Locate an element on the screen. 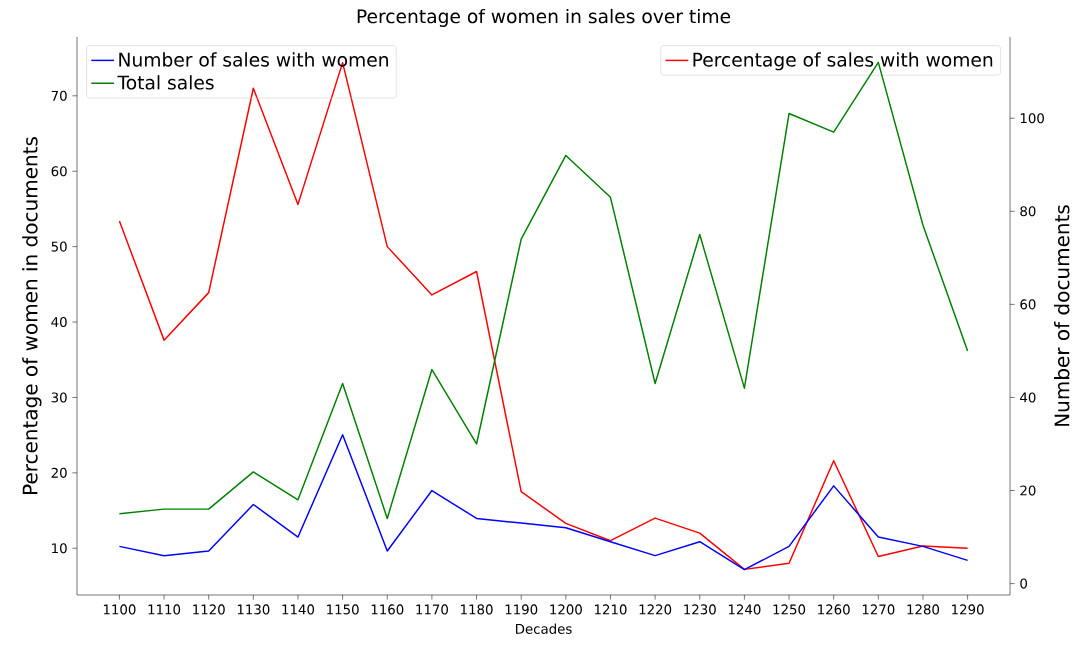 This screenshot has height=646, width=1087. legend-label: Total sales is located at coordinates (165, 82).